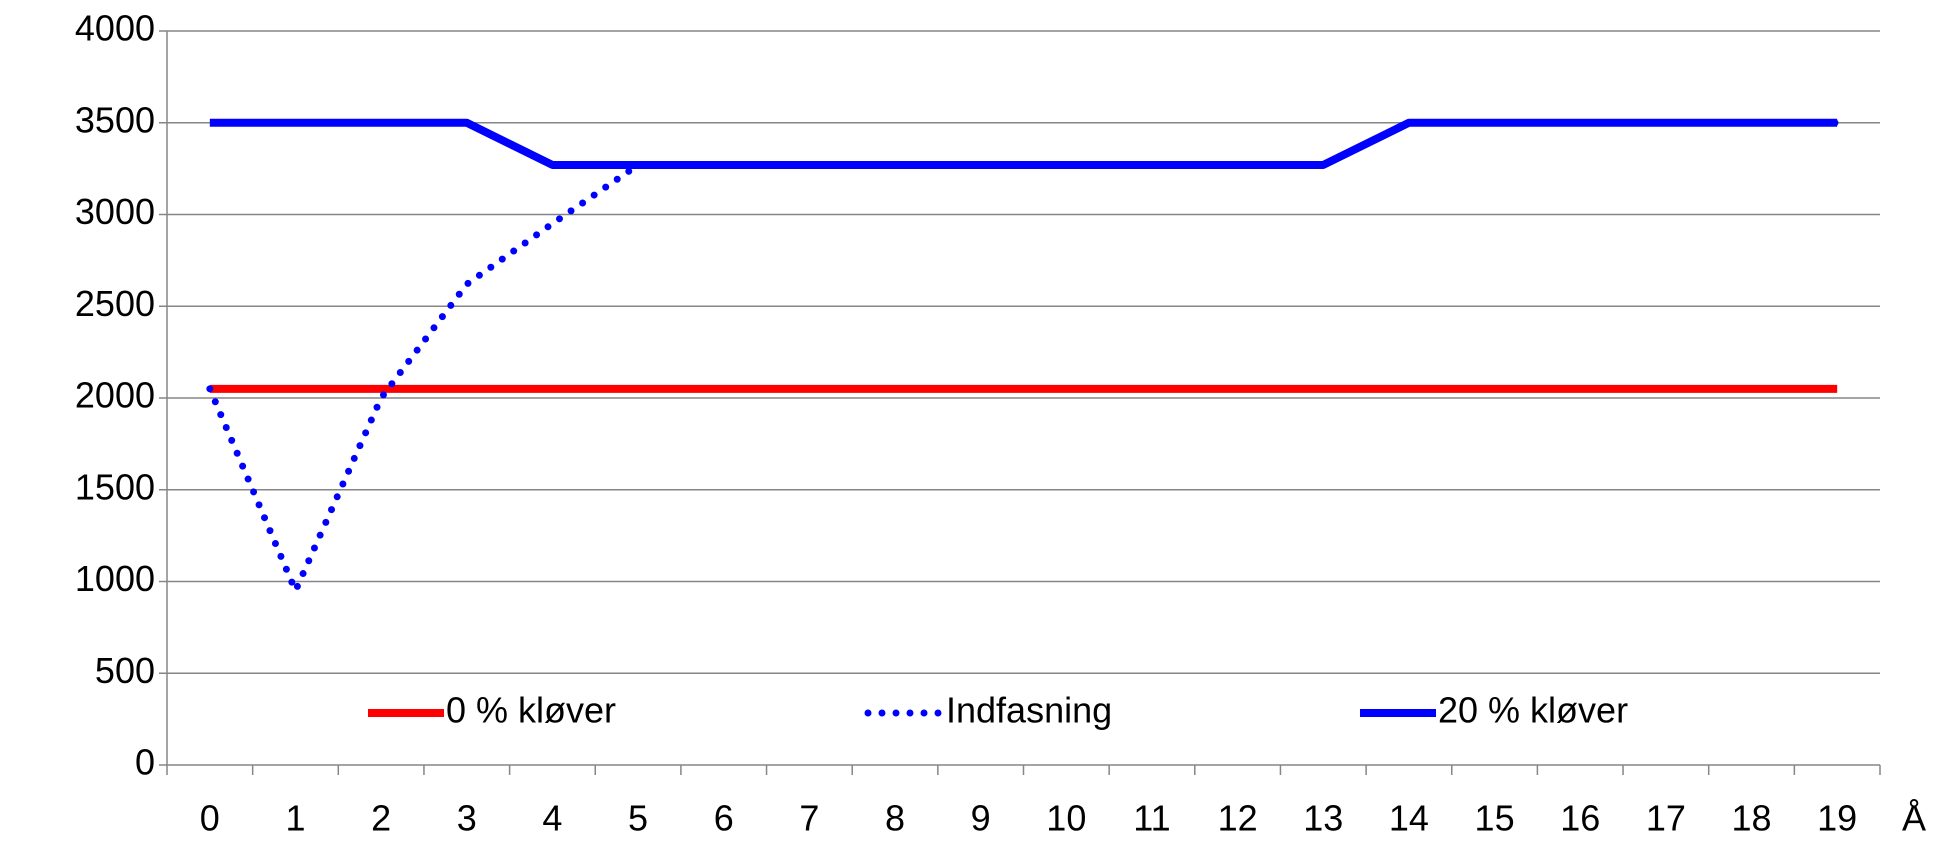 Image resolution: width=1937 pixels, height=842 pixels. Describe the element at coordinates (1029, 710) in the screenshot. I see `legend-label: Indfasning` at that location.